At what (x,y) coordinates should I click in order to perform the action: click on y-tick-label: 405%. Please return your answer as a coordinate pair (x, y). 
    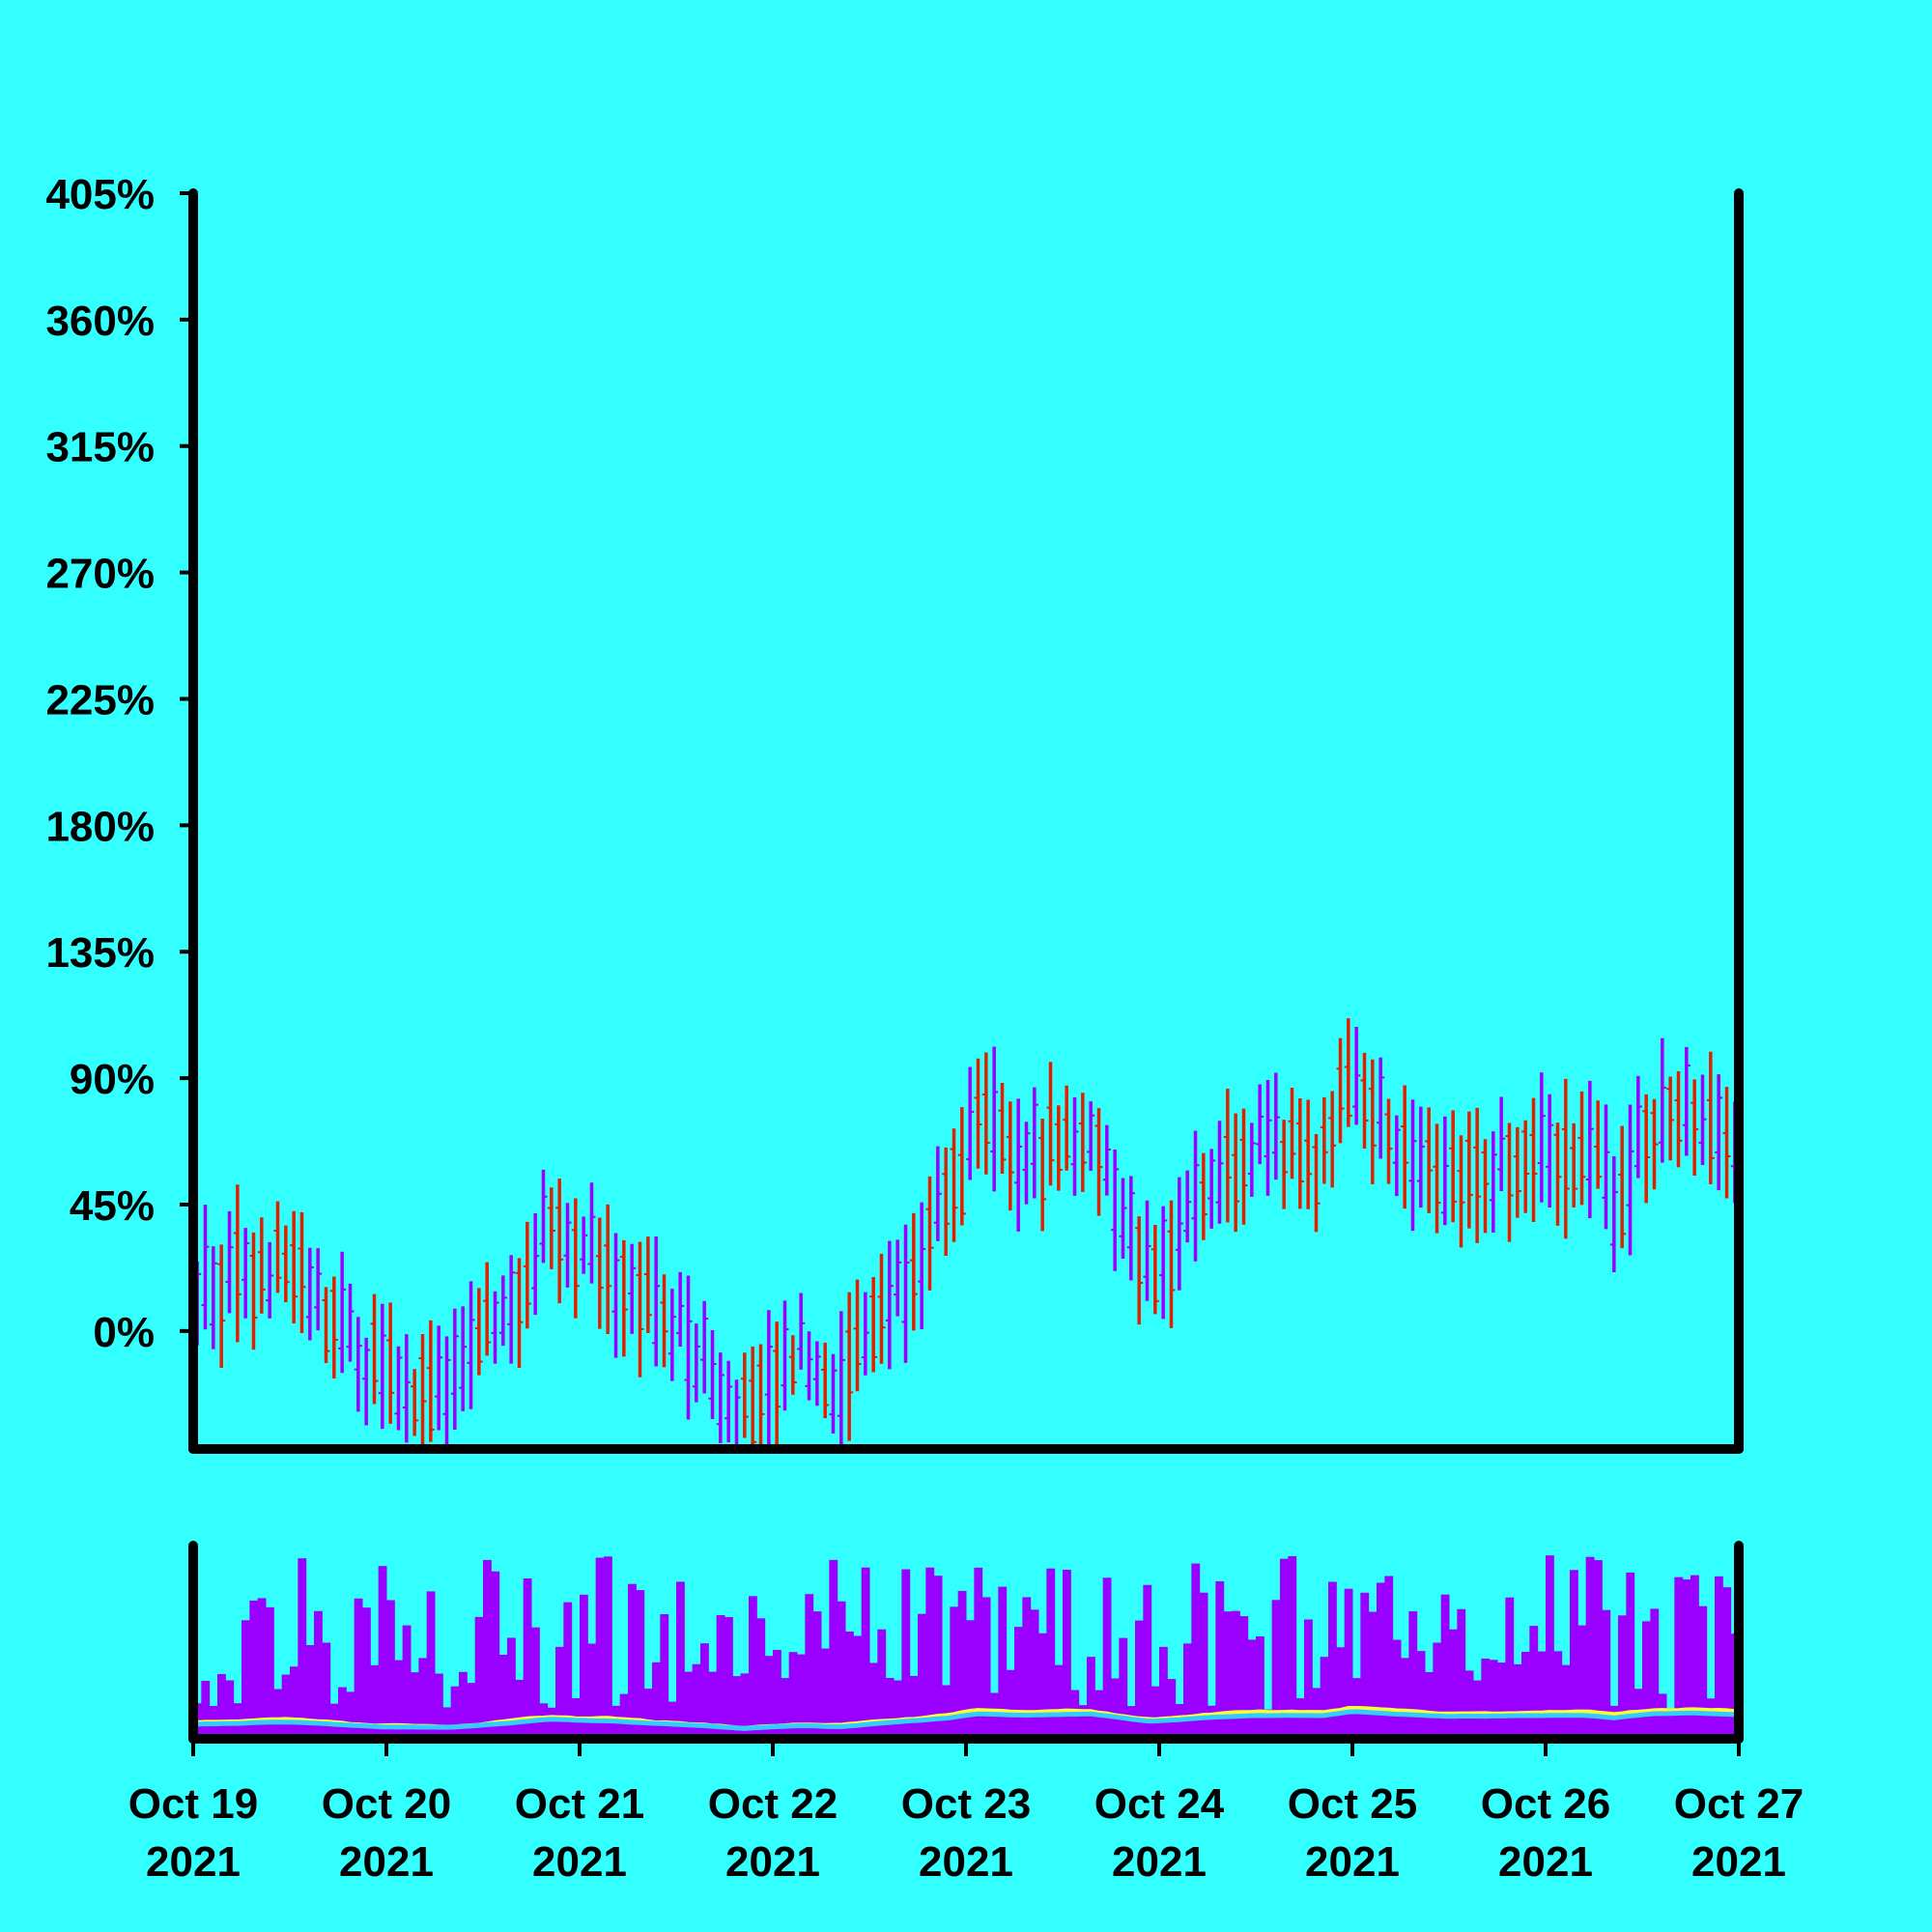
    Looking at the image, I should click on (100, 194).